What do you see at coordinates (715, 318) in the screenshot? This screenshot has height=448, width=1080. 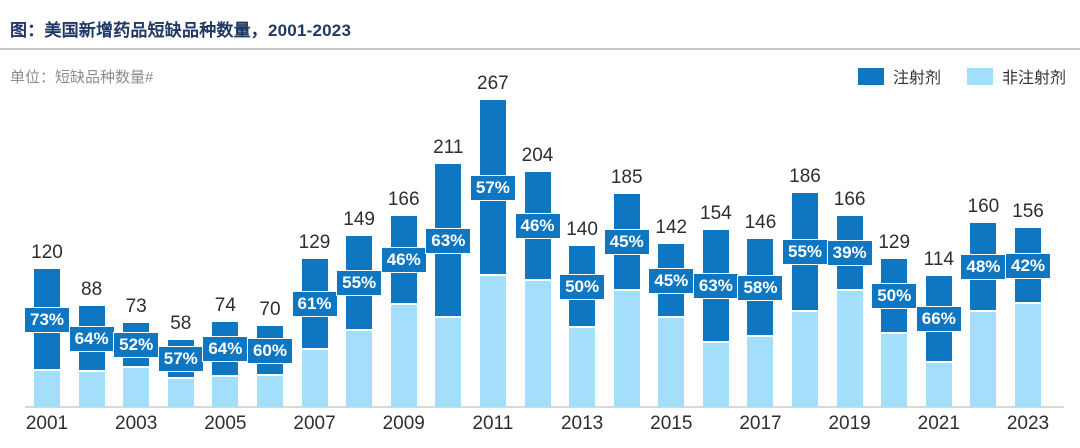 I see `bar-stack: 63%` at bounding box center [715, 318].